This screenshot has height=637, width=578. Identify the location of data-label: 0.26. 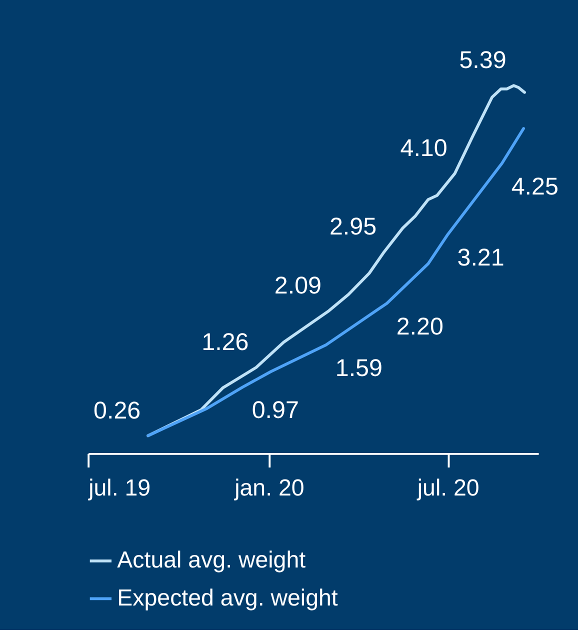
(117, 410).